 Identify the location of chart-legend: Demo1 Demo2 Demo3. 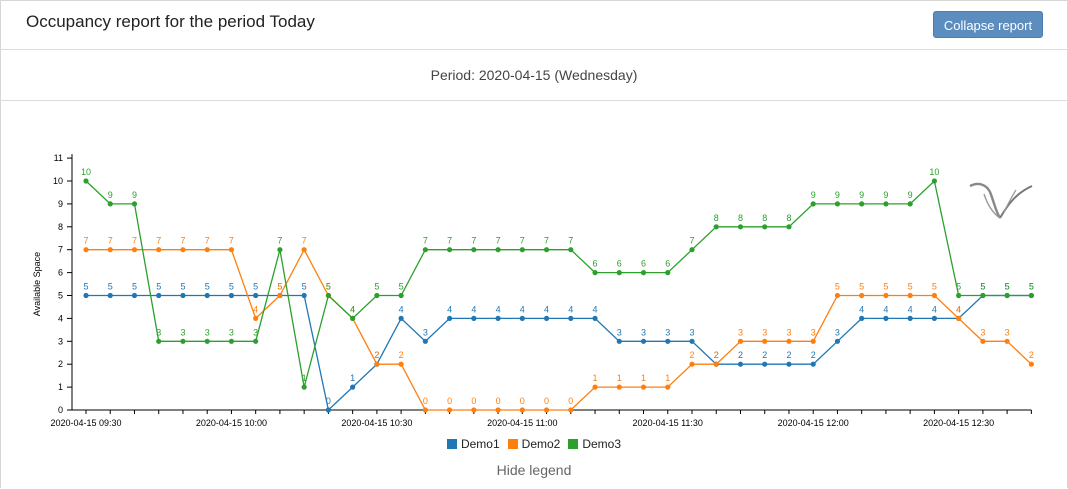
(534, 446).